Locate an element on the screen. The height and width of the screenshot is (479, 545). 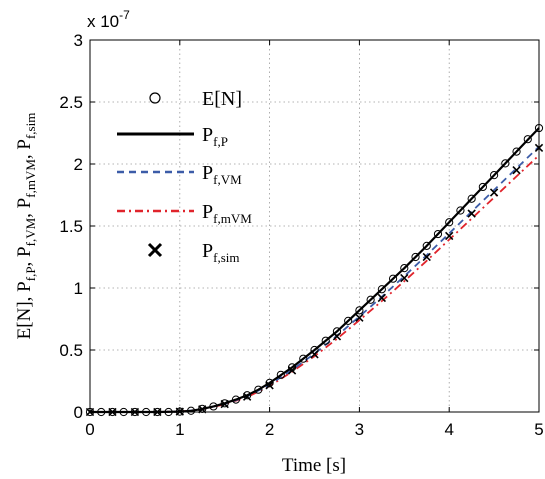
y-tick-label: 0 is located at coordinates (78, 412).